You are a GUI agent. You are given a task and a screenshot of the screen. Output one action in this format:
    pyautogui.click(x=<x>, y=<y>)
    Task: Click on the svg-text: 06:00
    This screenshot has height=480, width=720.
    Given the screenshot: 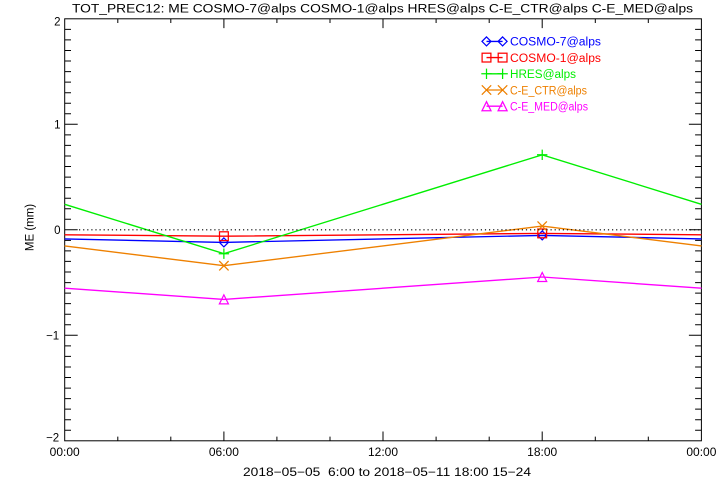 What is the action you would take?
    pyautogui.click(x=224, y=453)
    